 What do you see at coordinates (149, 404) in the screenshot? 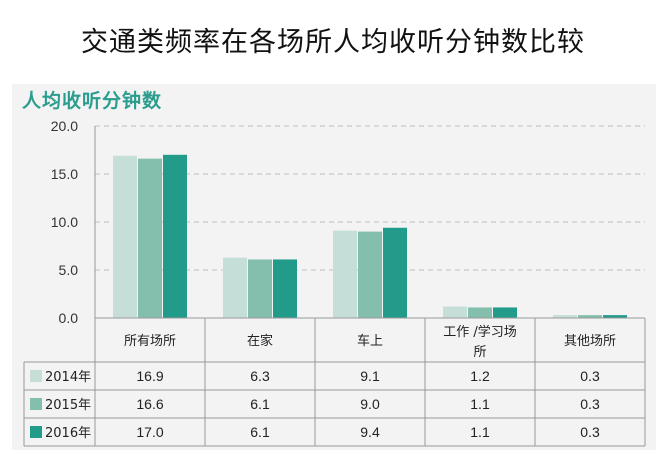
I see `data-label: 16.6` at bounding box center [149, 404].